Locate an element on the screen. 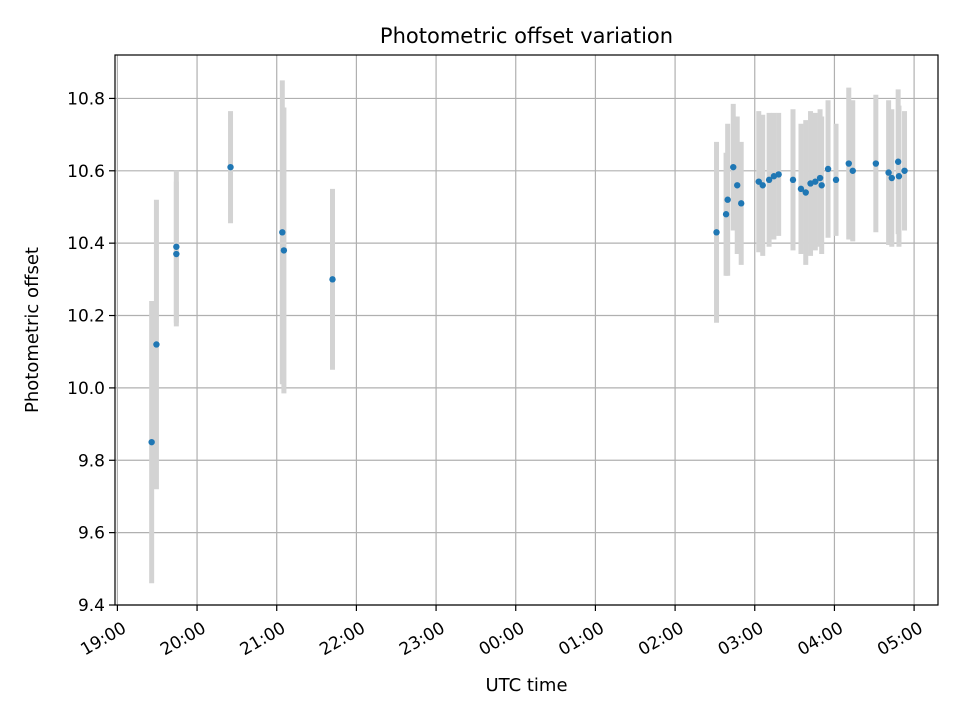 This screenshot has width=960, height=720. y-tick-label: 9.4 is located at coordinates (91, 606).